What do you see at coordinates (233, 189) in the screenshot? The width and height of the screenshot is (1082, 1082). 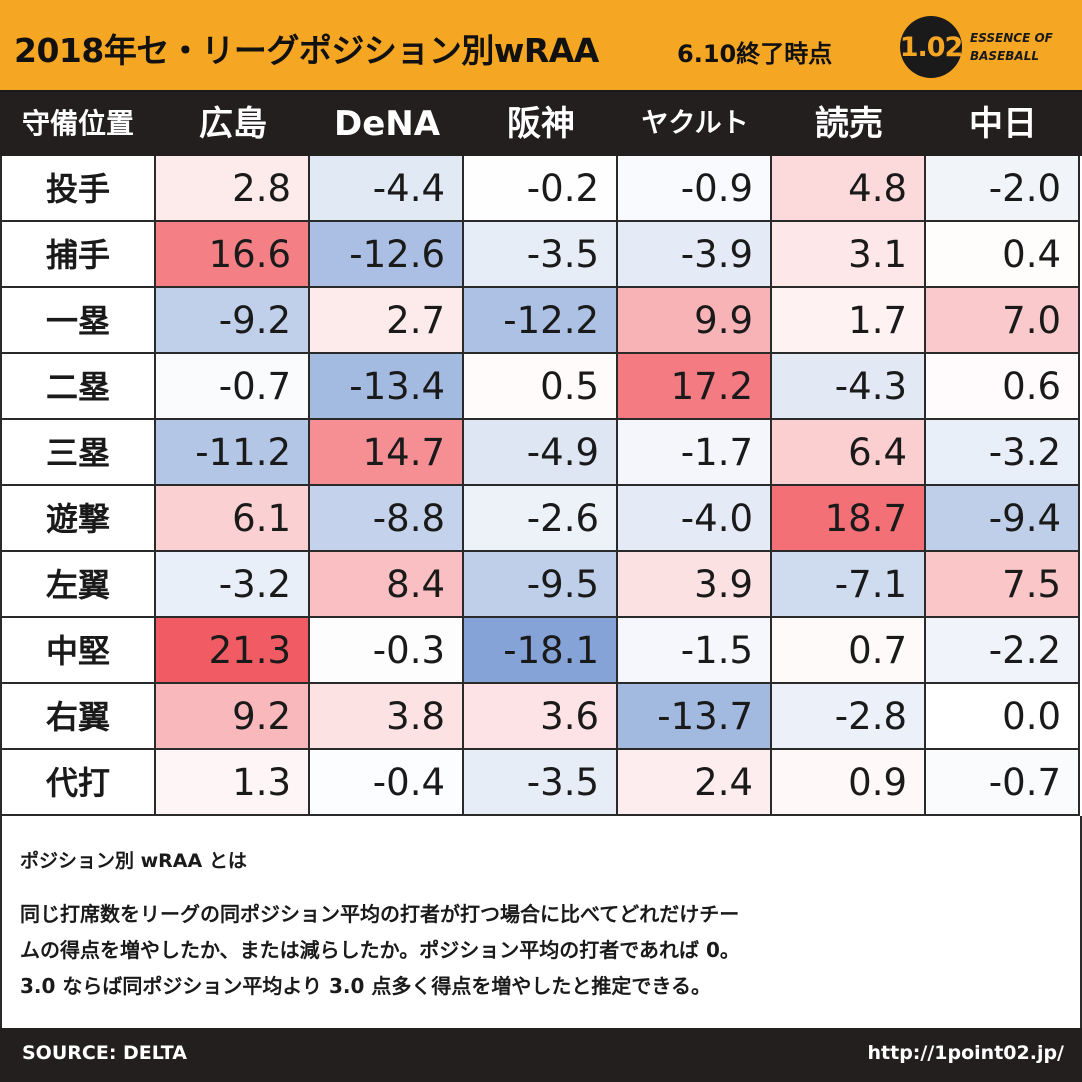 I see `heatmap-cell: 2.8` at bounding box center [233, 189].